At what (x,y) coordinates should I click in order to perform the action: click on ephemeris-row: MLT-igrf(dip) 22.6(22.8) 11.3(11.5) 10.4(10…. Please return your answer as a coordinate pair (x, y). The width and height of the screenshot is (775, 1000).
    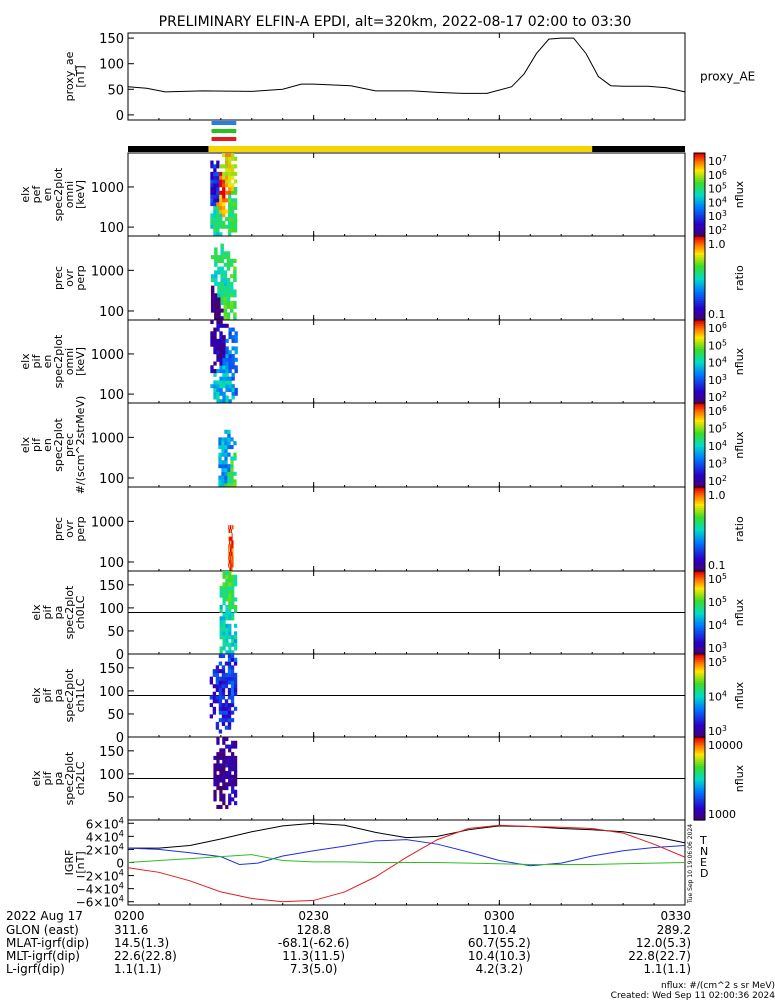
    Looking at the image, I should click on (348, 956).